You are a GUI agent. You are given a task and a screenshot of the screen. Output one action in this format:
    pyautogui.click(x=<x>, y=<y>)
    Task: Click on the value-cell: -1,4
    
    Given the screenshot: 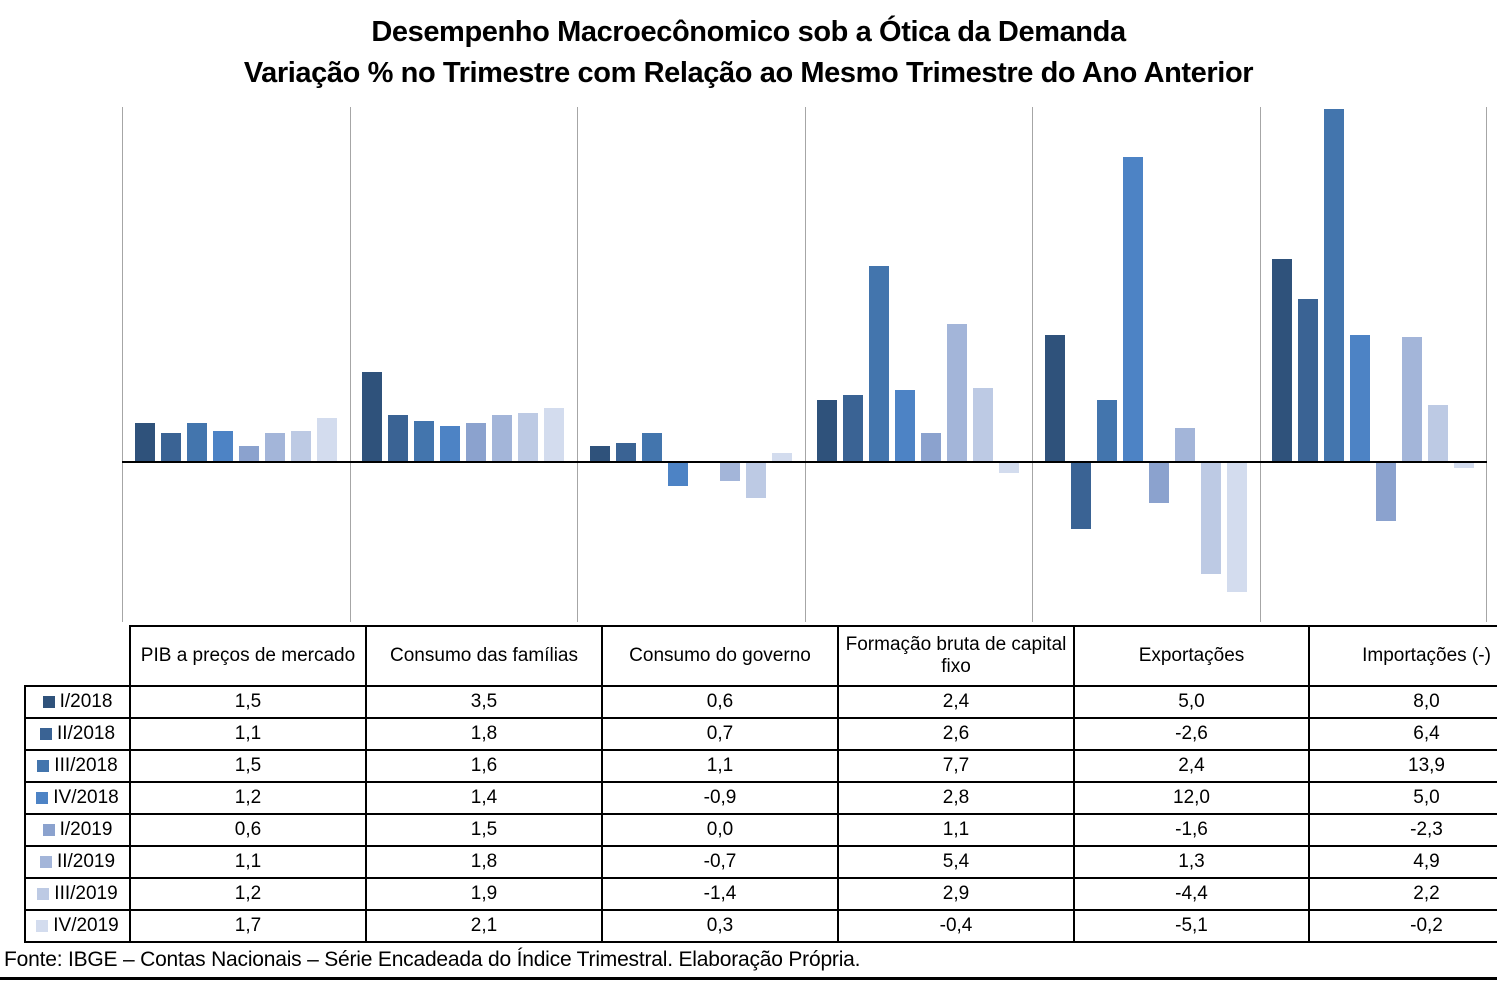 What is the action you would take?
    pyautogui.click(x=720, y=894)
    